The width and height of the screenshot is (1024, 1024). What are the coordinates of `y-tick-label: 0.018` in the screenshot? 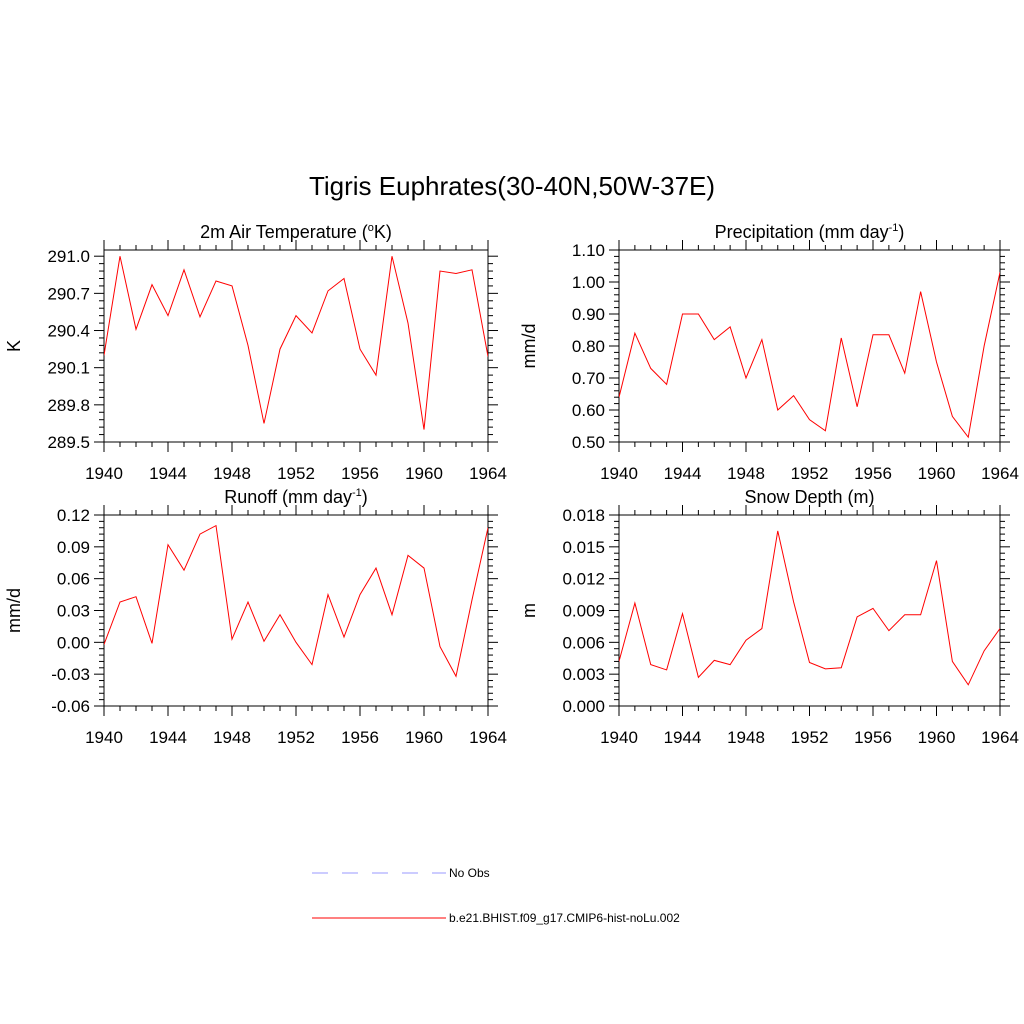 It's located at (583, 515).